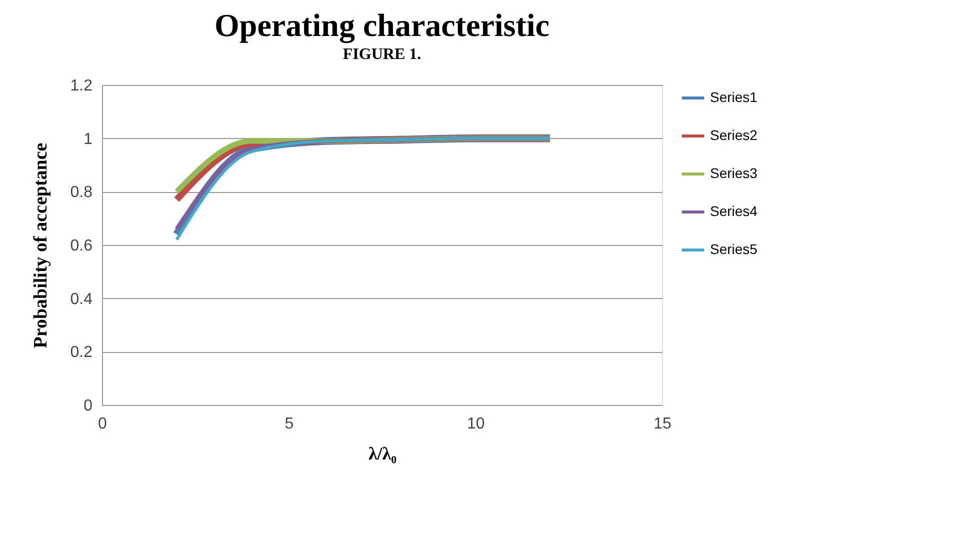 This screenshot has width=957, height=553. Describe the element at coordinates (734, 173) in the screenshot. I see `legend-label: Series3` at that location.